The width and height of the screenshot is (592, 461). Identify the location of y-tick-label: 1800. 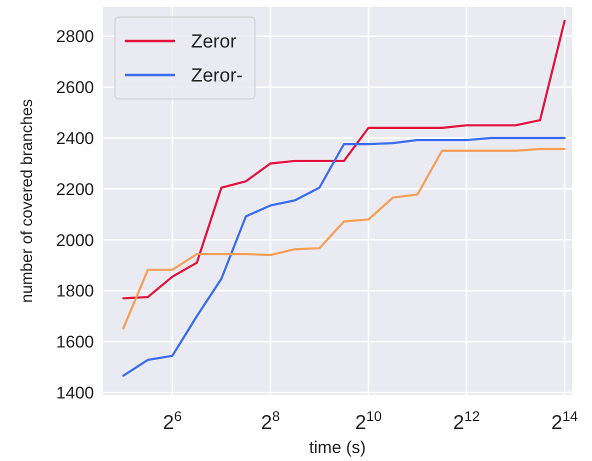
(75, 291).